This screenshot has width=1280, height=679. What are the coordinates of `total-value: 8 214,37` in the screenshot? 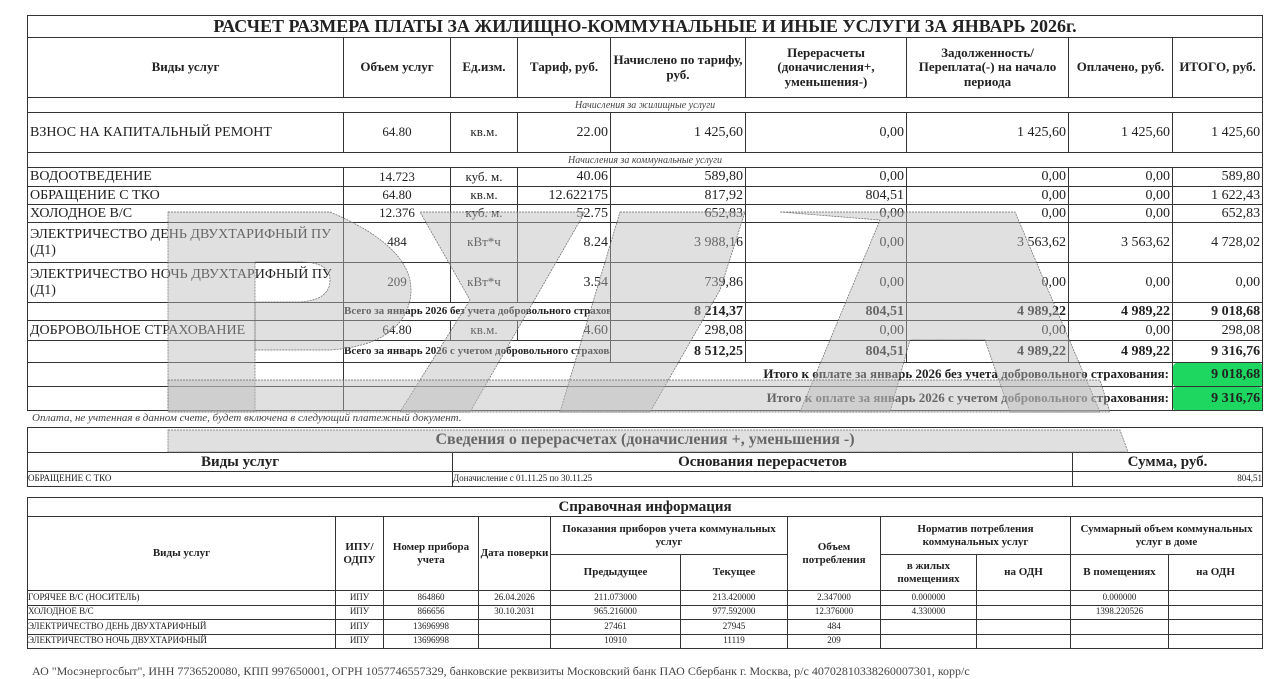 It's located at (678, 311).